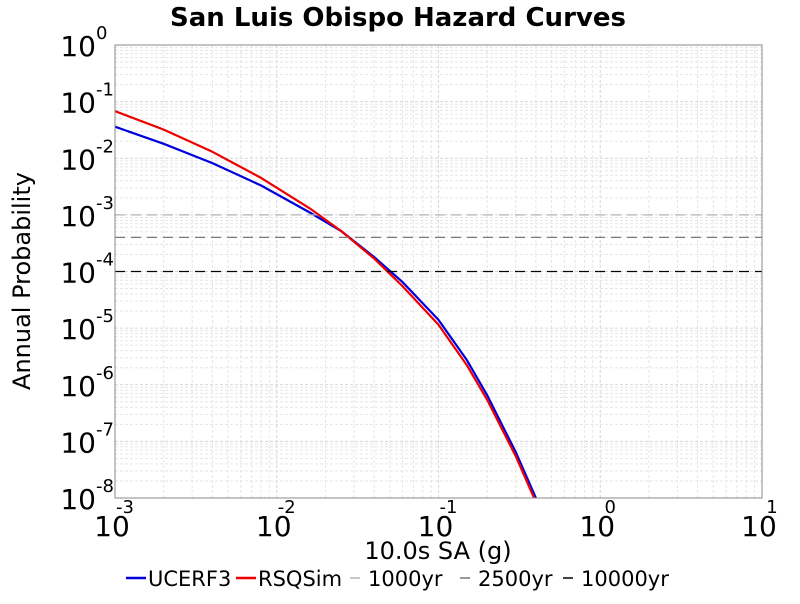 Image resolution: width=800 pixels, height=604 pixels. I want to click on x-tick-label: 10-2, so click(276, 520).